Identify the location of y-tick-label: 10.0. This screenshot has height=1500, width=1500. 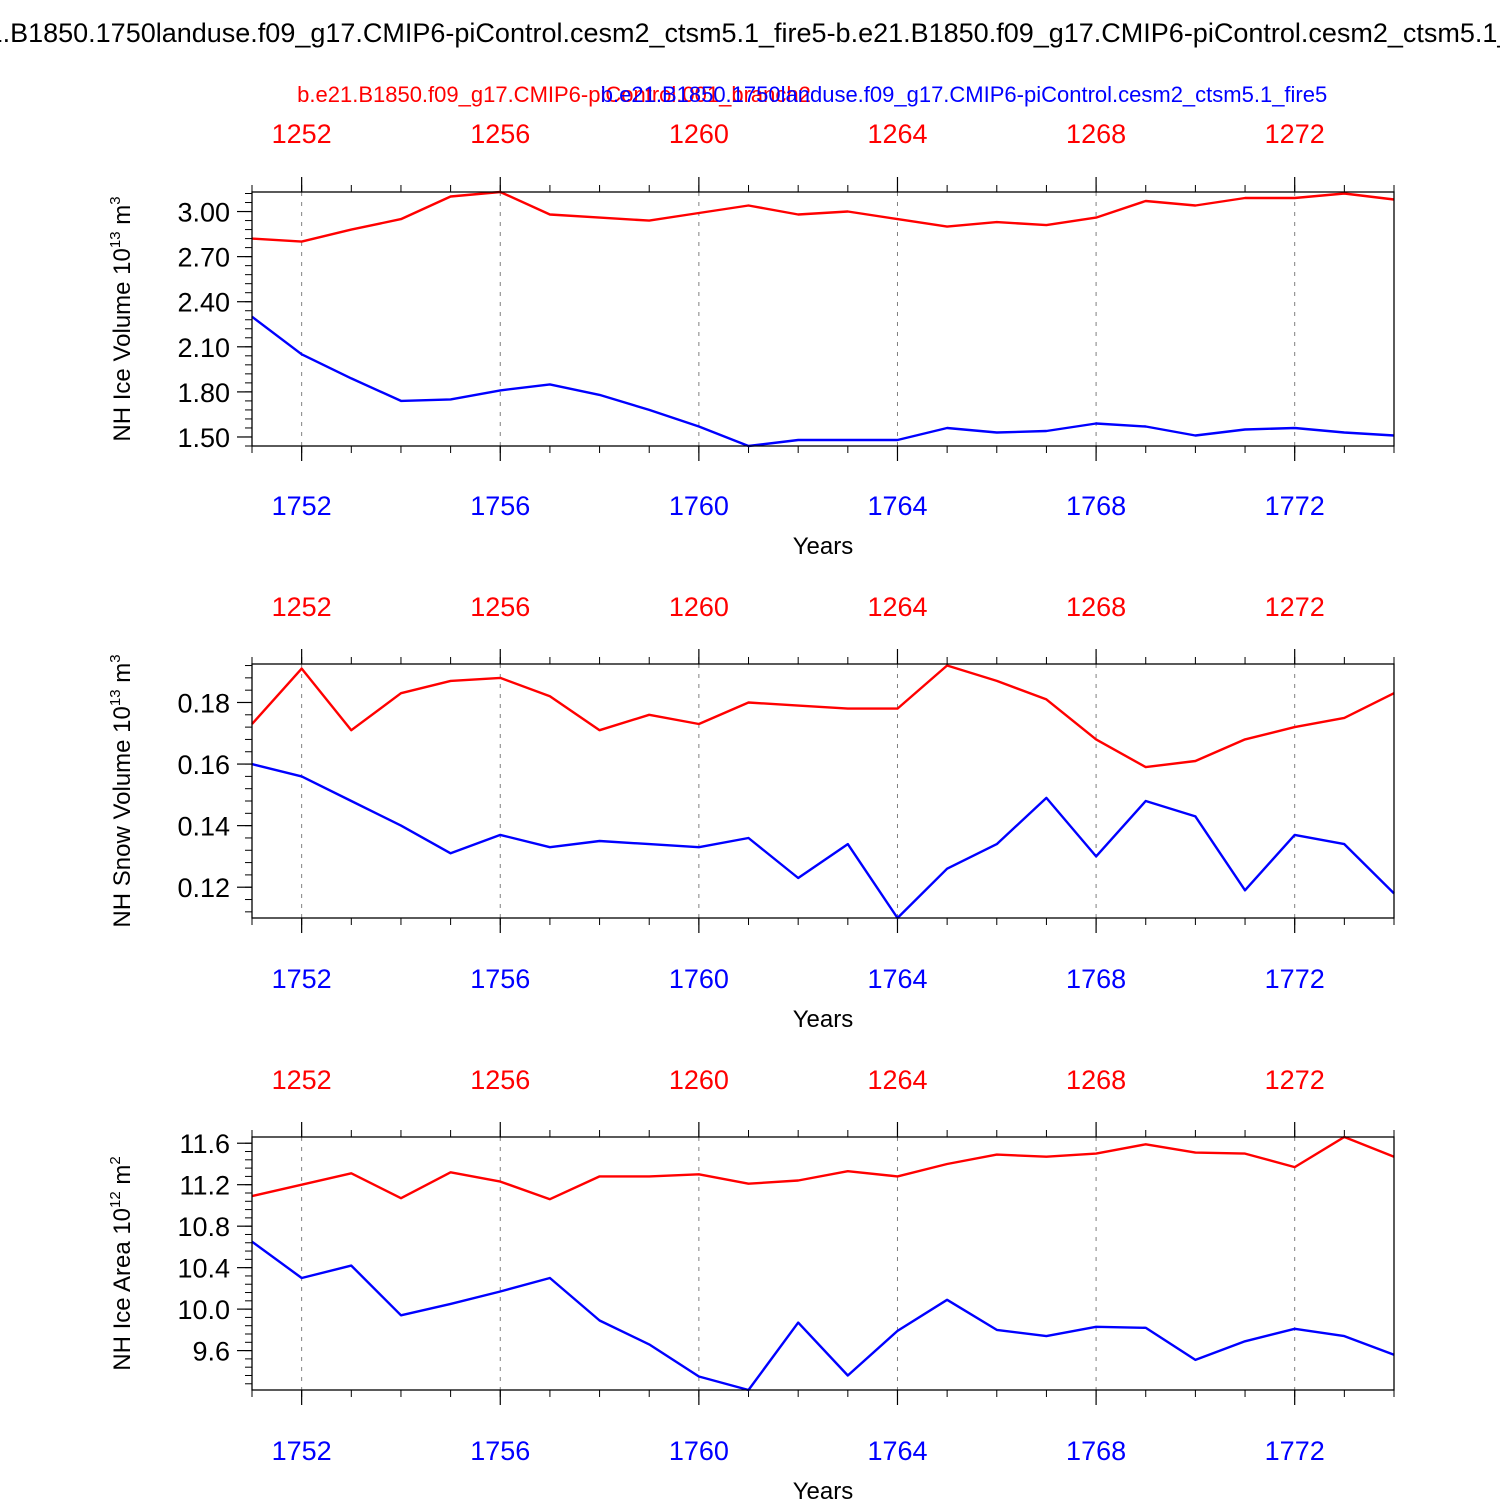
(203, 1310).